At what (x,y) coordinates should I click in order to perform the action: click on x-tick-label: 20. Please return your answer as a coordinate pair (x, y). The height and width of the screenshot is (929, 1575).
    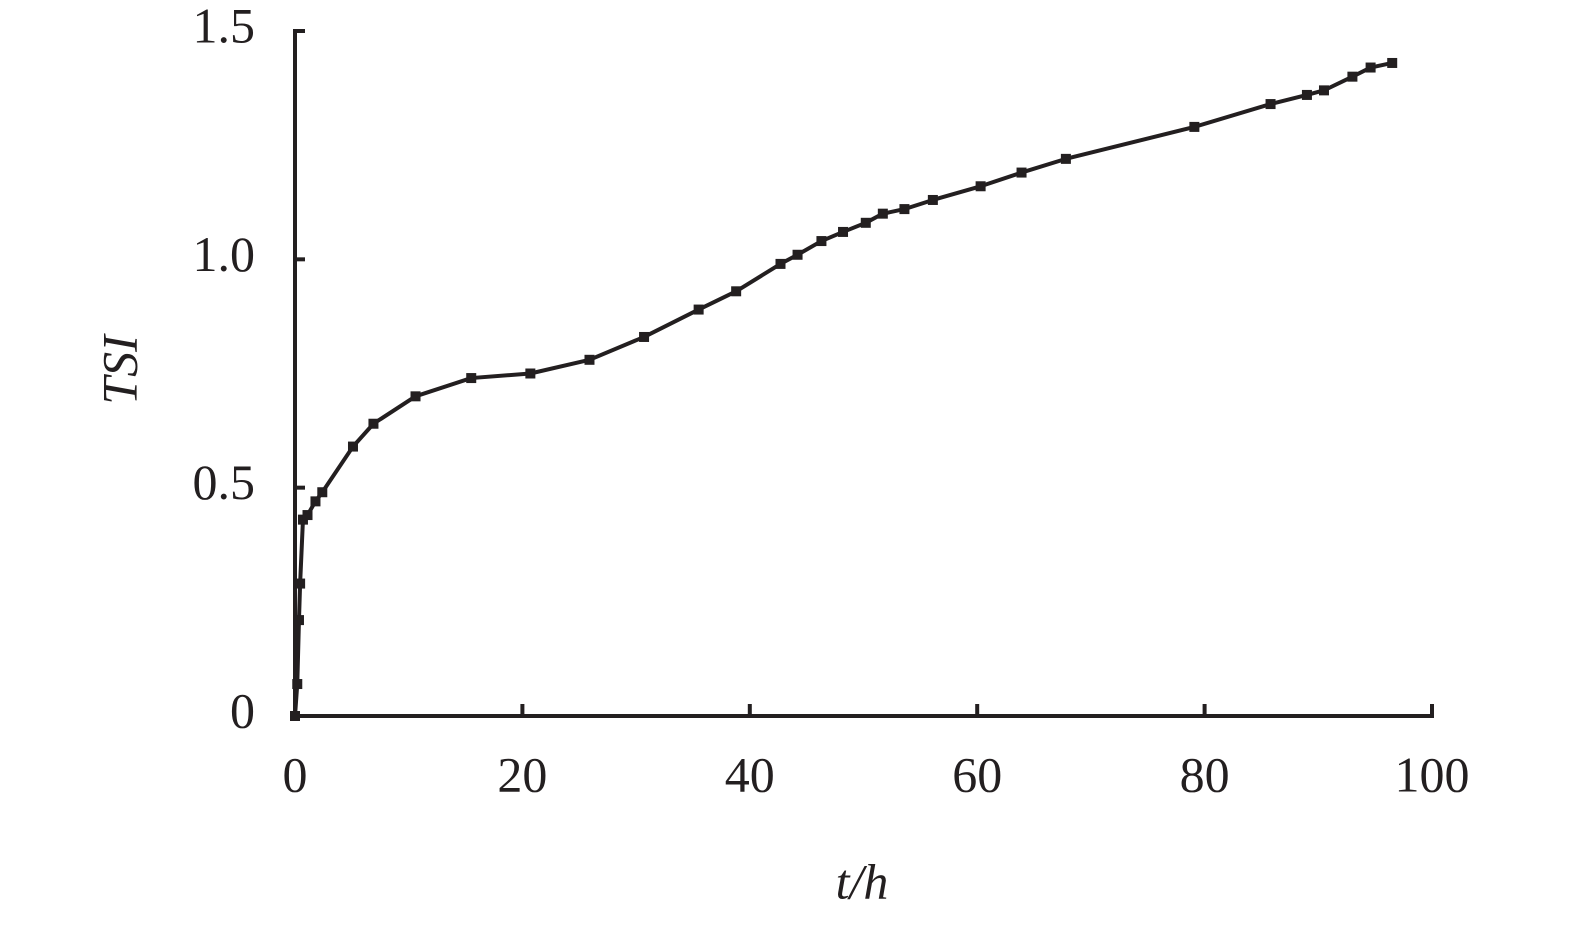
    Looking at the image, I should click on (522, 774).